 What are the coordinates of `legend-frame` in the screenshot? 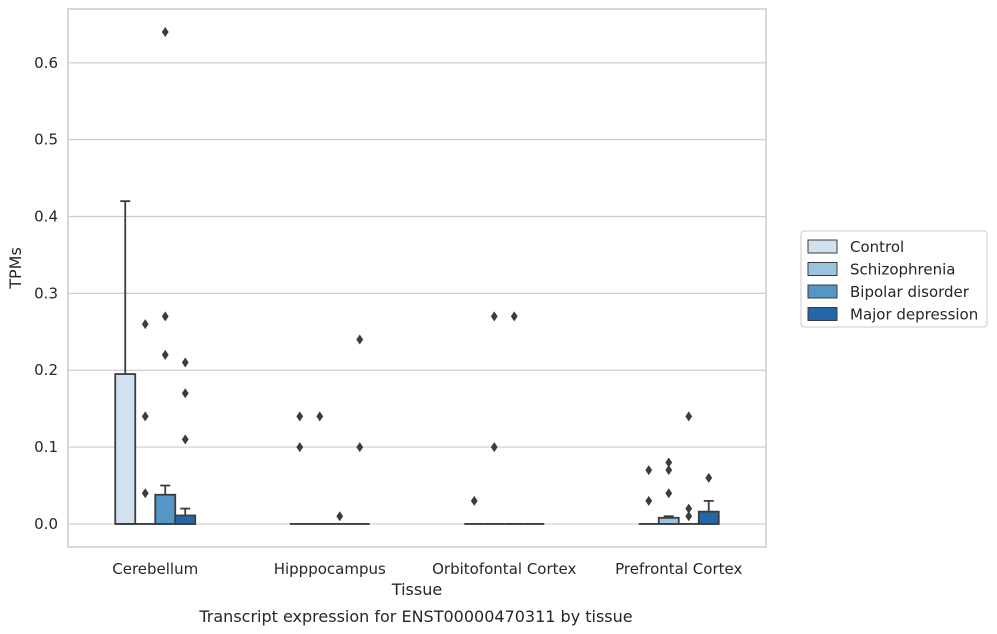 It's located at (894, 279).